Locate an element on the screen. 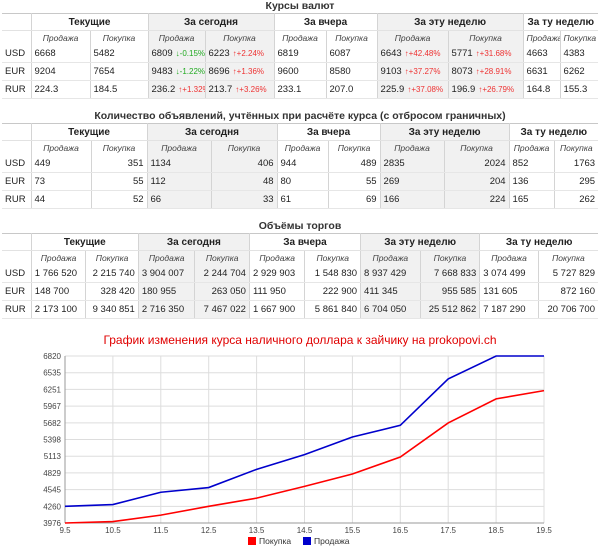 The width and height of the screenshot is (600, 554). rate-value: 6223 is located at coordinates (219, 53).